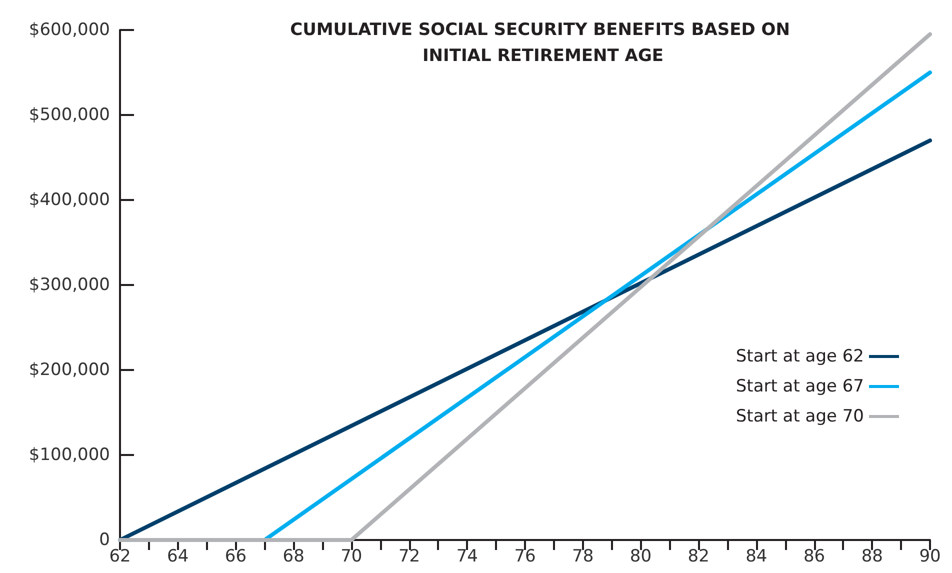 The height and width of the screenshot is (573, 952). Describe the element at coordinates (69, 370) in the screenshot. I see `y-tick-label: $200,000` at that location.